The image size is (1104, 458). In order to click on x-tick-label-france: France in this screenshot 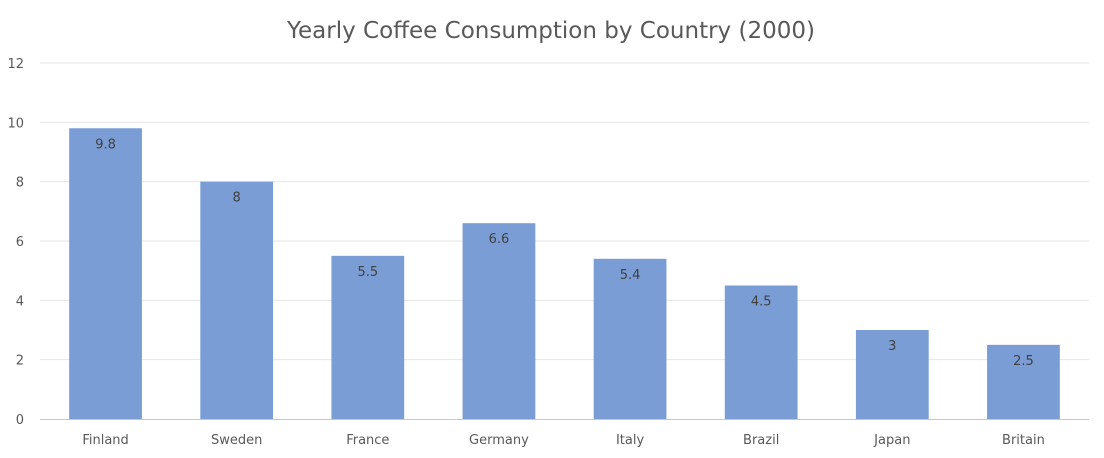, I will do `click(367, 440)`.